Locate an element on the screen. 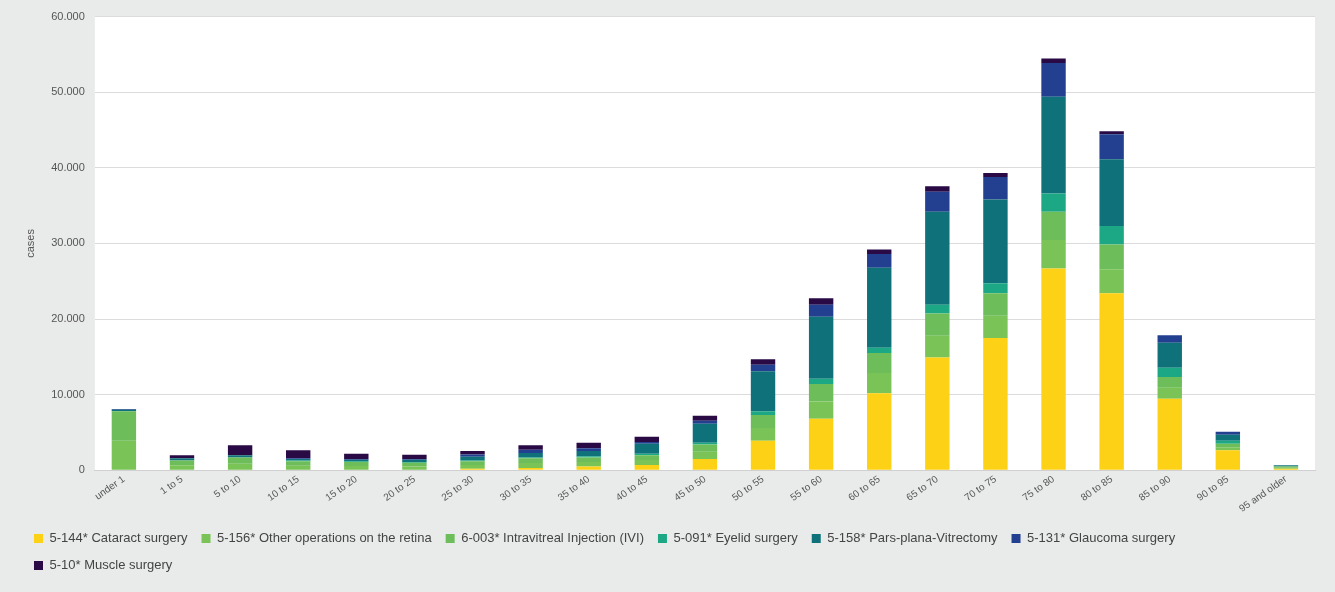  x-tick-label: 10 to 15 is located at coordinates (283, 487).